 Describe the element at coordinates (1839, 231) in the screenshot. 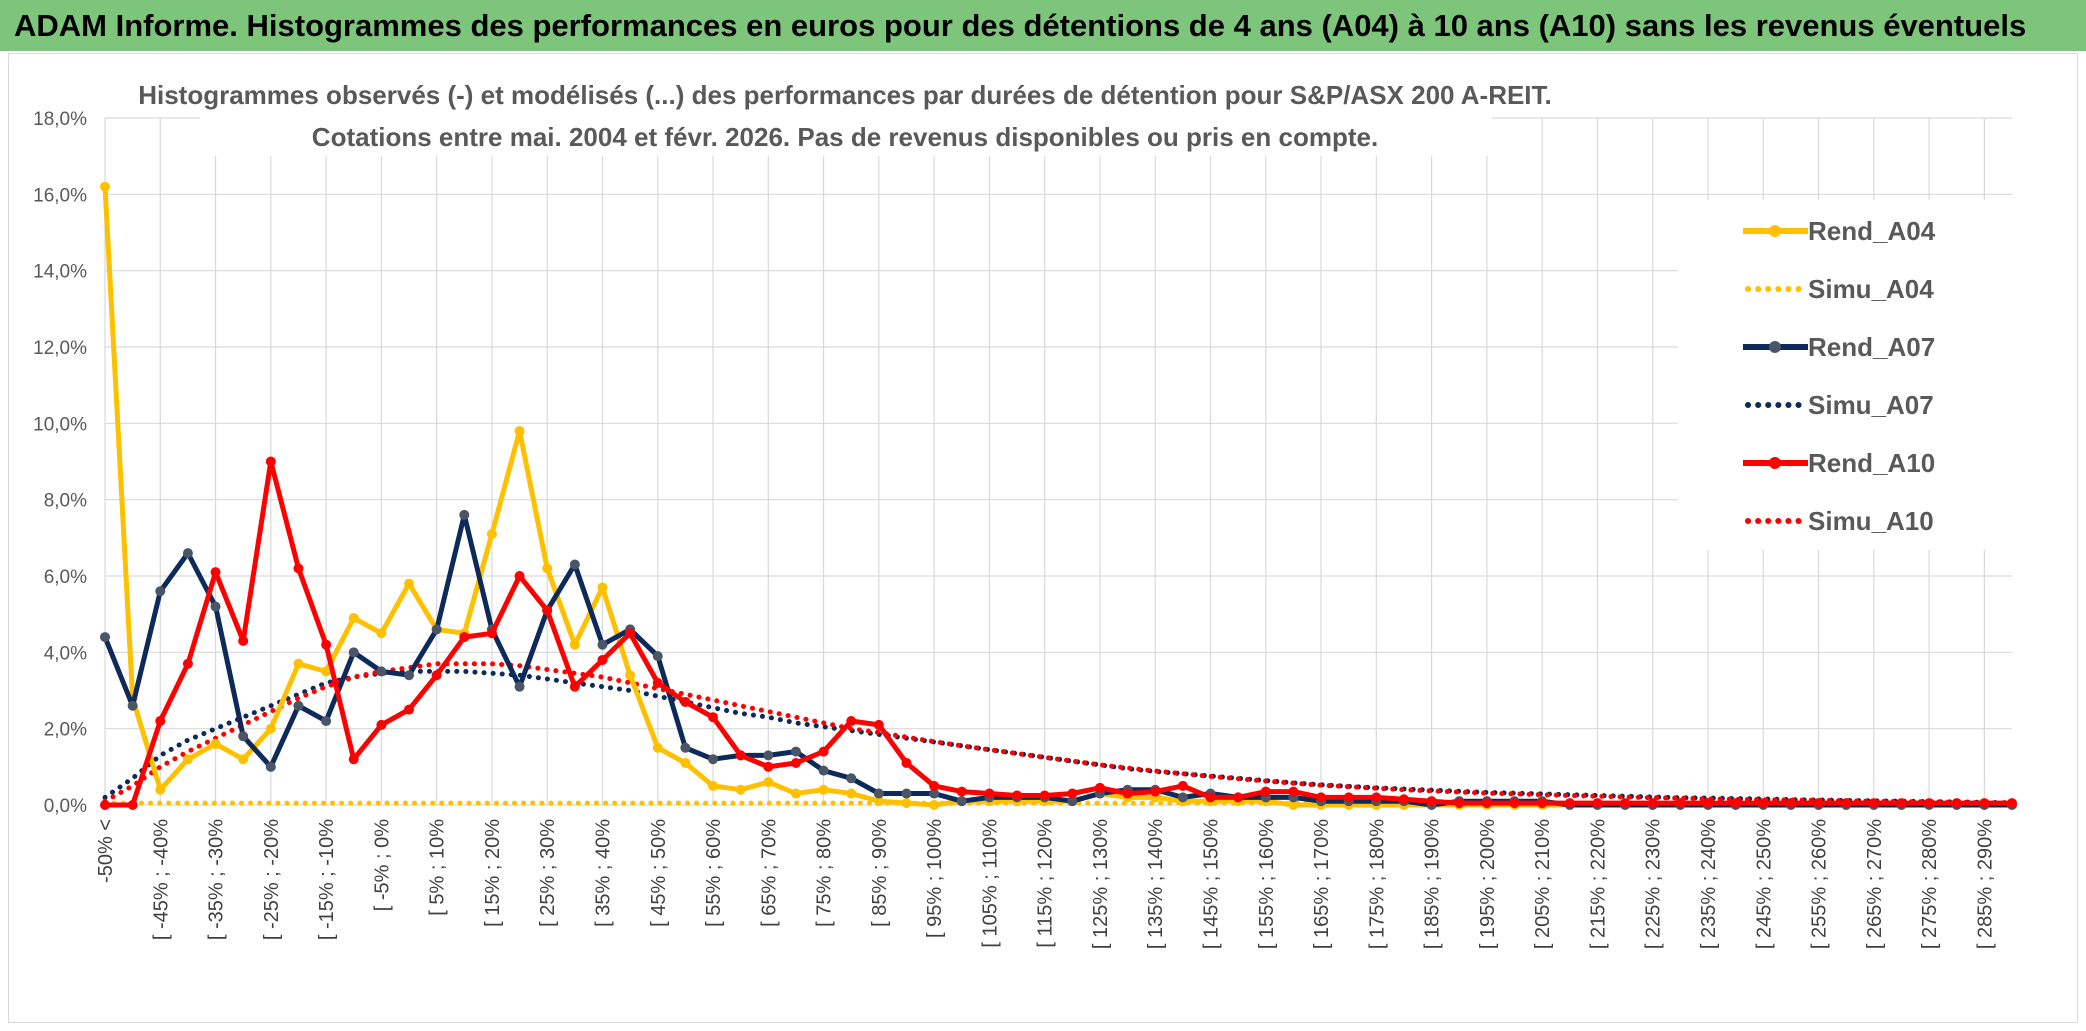

I see `legend-item-Rend_A04: Rend_A04` at that location.